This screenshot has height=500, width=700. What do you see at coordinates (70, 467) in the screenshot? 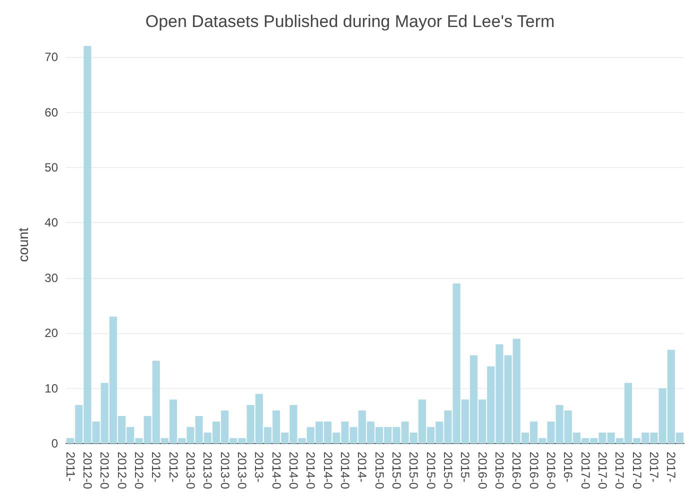
I see `x-tick-label: 2011-` at bounding box center [70, 467].